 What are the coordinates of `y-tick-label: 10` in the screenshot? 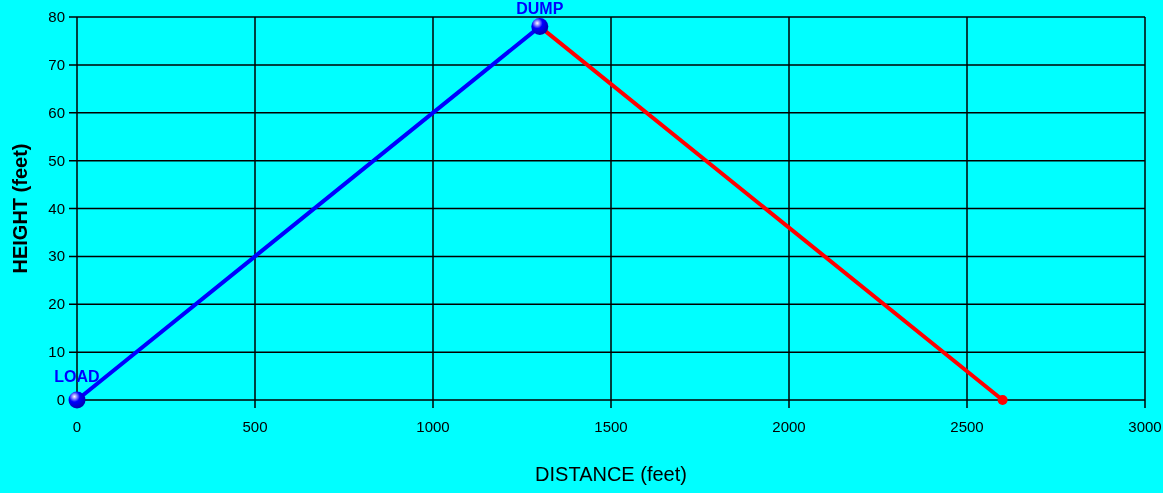 It's located at (56, 352).